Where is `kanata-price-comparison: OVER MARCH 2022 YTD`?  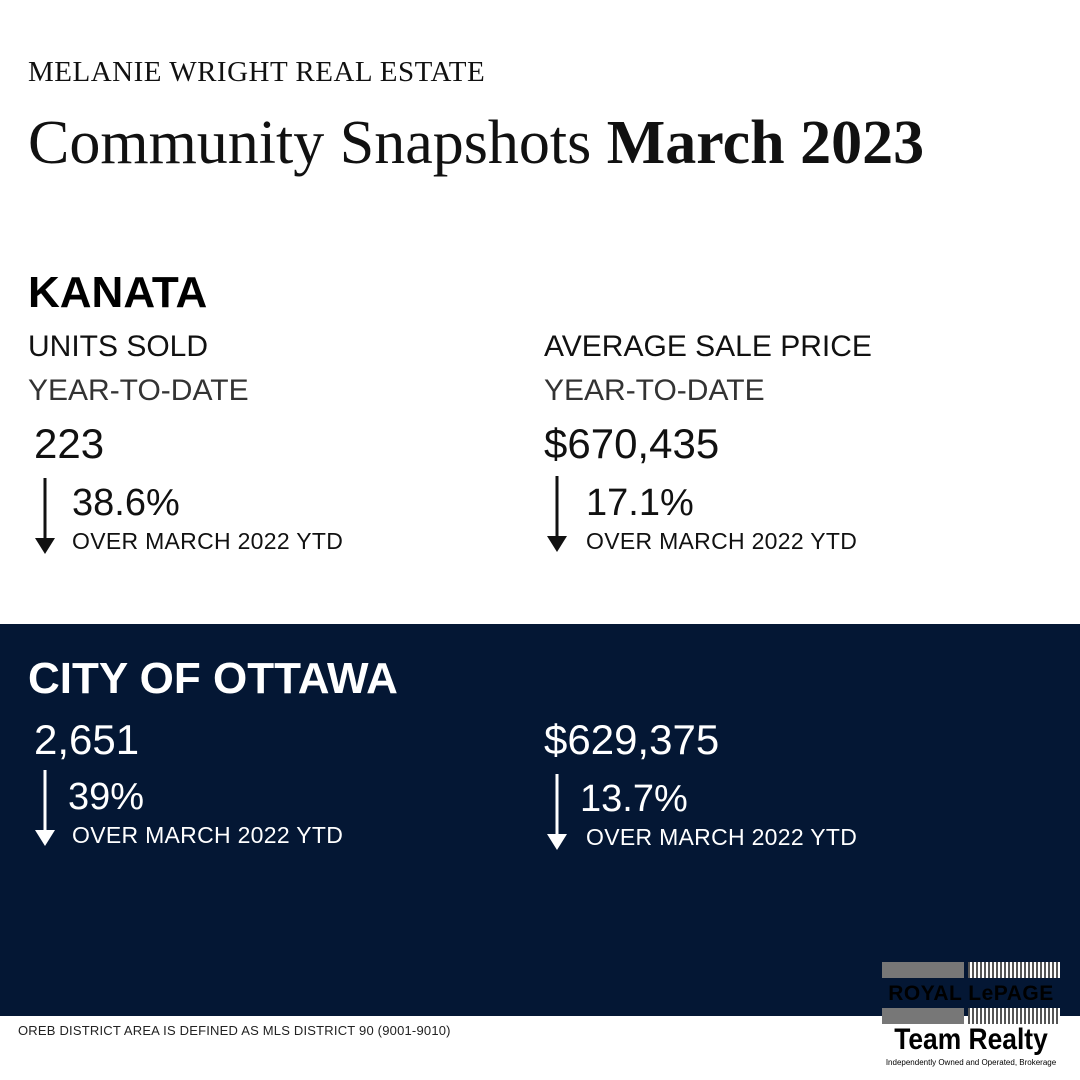
kanata-price-comparison: OVER MARCH 2022 YTD is located at coordinates (722, 541).